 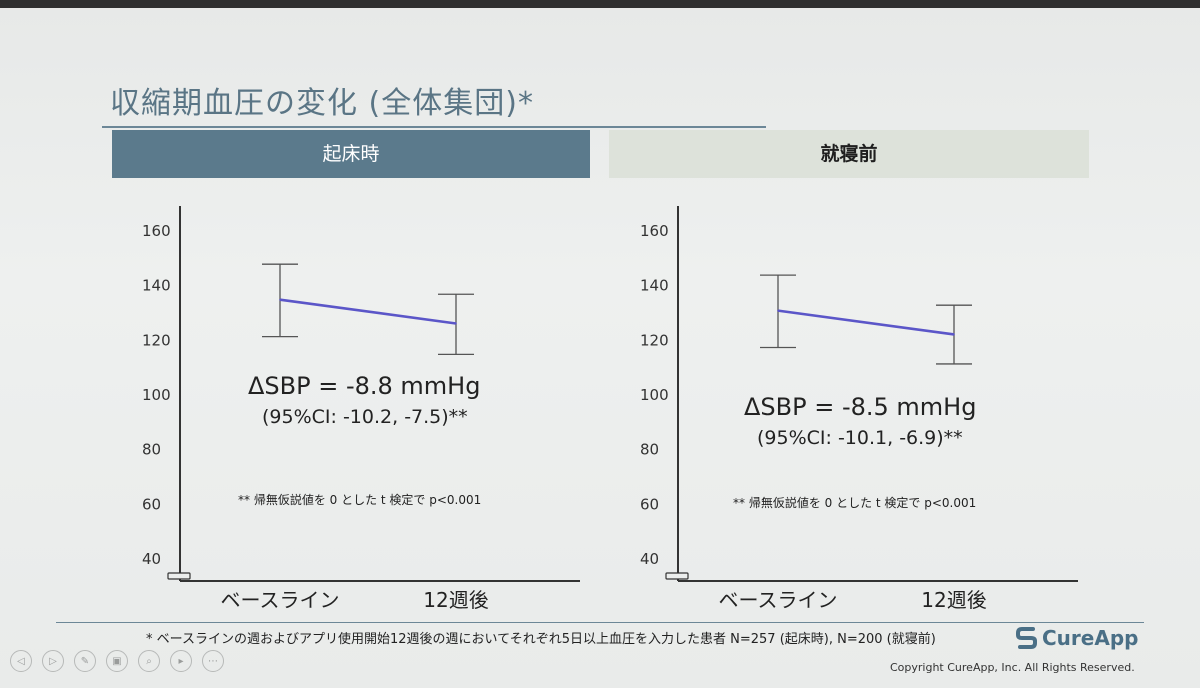 I want to click on cureapp-logo-icon, so click(x=1026, y=638).